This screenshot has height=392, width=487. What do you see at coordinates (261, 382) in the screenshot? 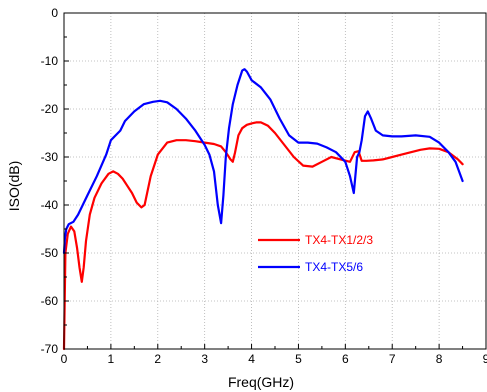
I see `x-axis-title: Freq(GHz)` at bounding box center [261, 382].